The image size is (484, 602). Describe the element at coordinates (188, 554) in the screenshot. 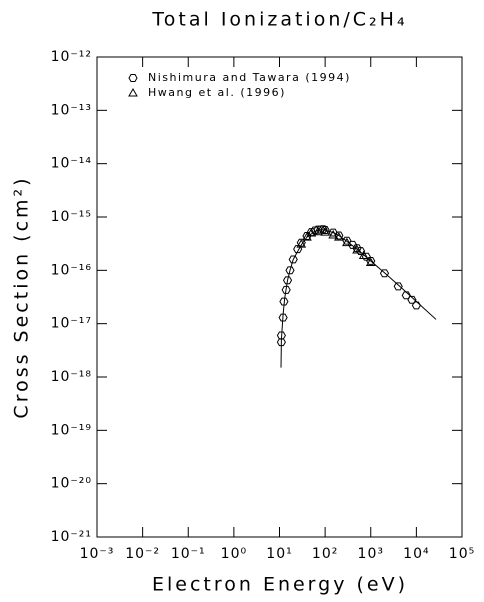

I see `x-tick-label: 10⁻¹` at that location.